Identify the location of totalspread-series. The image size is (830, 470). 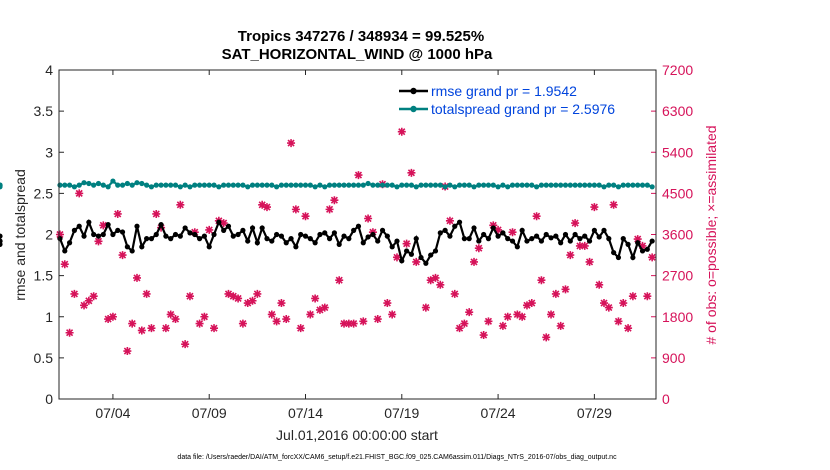
(327, 184).